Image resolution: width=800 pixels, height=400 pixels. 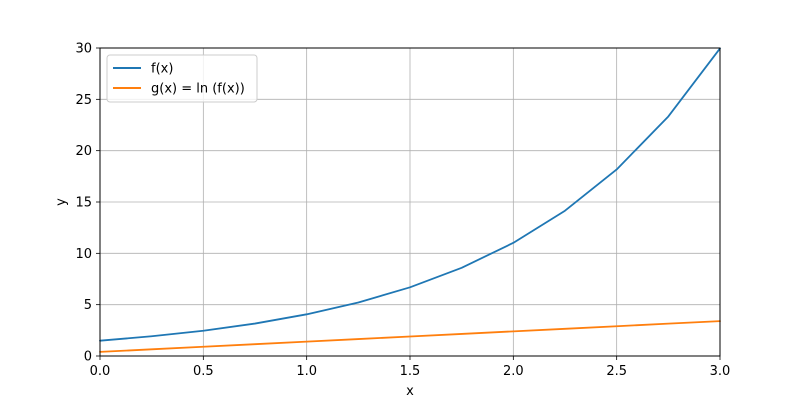 I want to click on x-tick-label: 0.5, so click(x=203, y=371).